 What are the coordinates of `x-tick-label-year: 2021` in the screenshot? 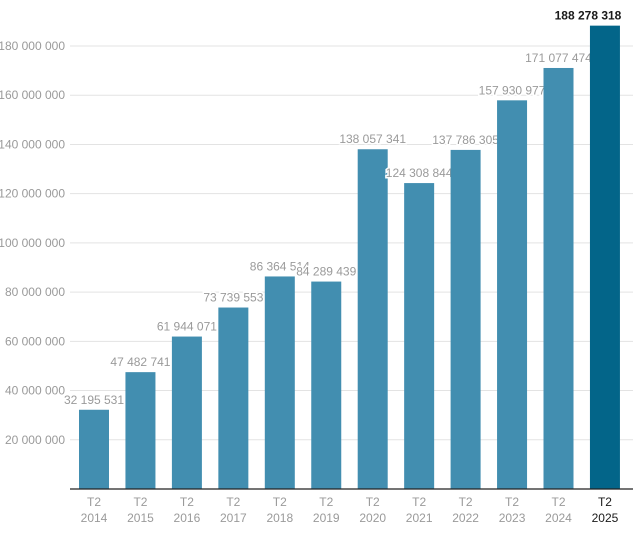 It's located at (419, 518).